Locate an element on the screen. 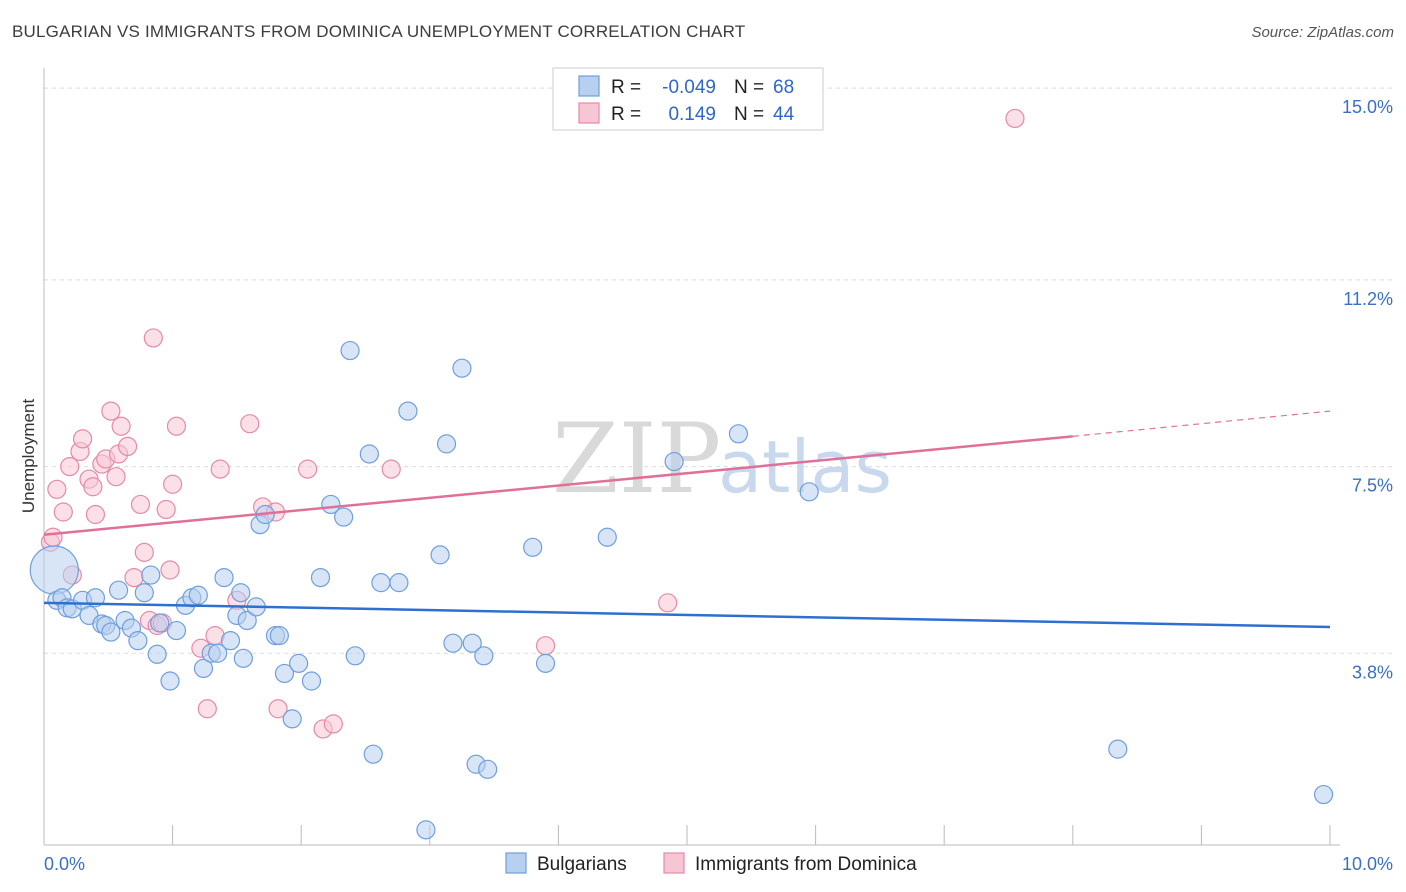  legend-n-label-1: N = is located at coordinates (749, 87).